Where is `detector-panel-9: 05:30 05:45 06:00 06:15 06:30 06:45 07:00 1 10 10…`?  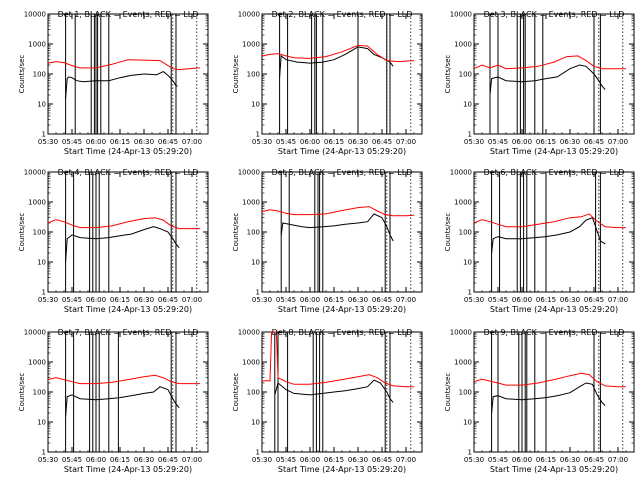 detector-panel-9: 05:30 05:45 06:00 06:15 06:30 06:45 07:00 1 10 10… is located at coordinates (539, 401).